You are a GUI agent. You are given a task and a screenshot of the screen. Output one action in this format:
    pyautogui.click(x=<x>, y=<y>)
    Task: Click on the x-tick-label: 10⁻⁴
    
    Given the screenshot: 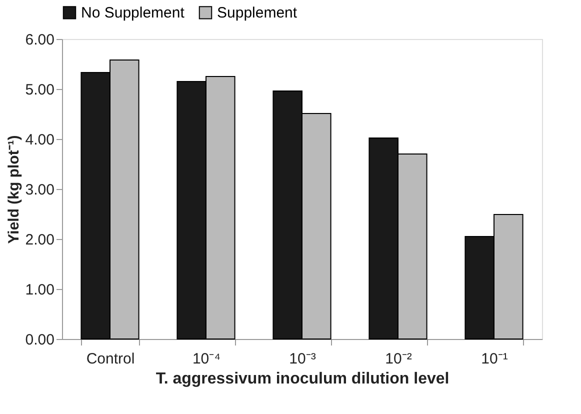 What is the action you would take?
    pyautogui.click(x=206, y=359)
    